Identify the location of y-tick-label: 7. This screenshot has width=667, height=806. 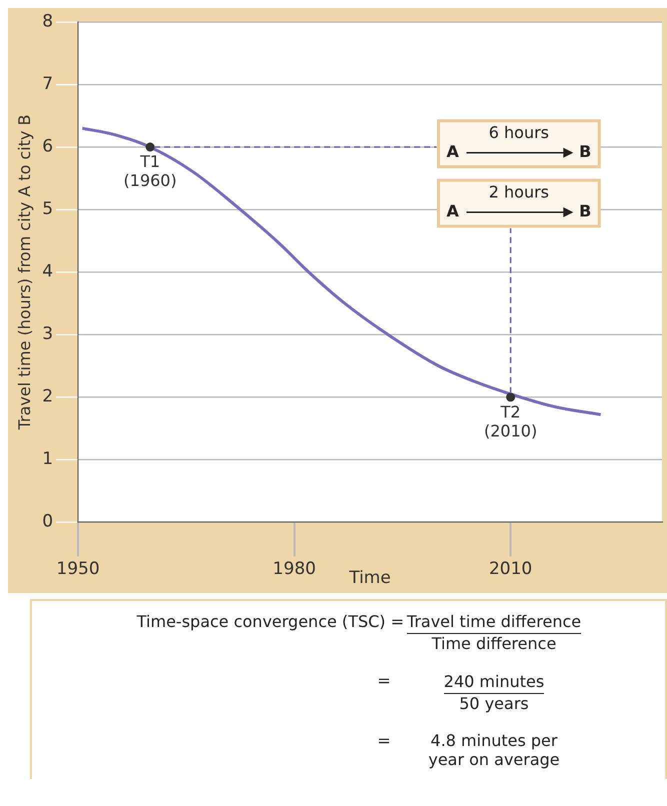
(48, 84).